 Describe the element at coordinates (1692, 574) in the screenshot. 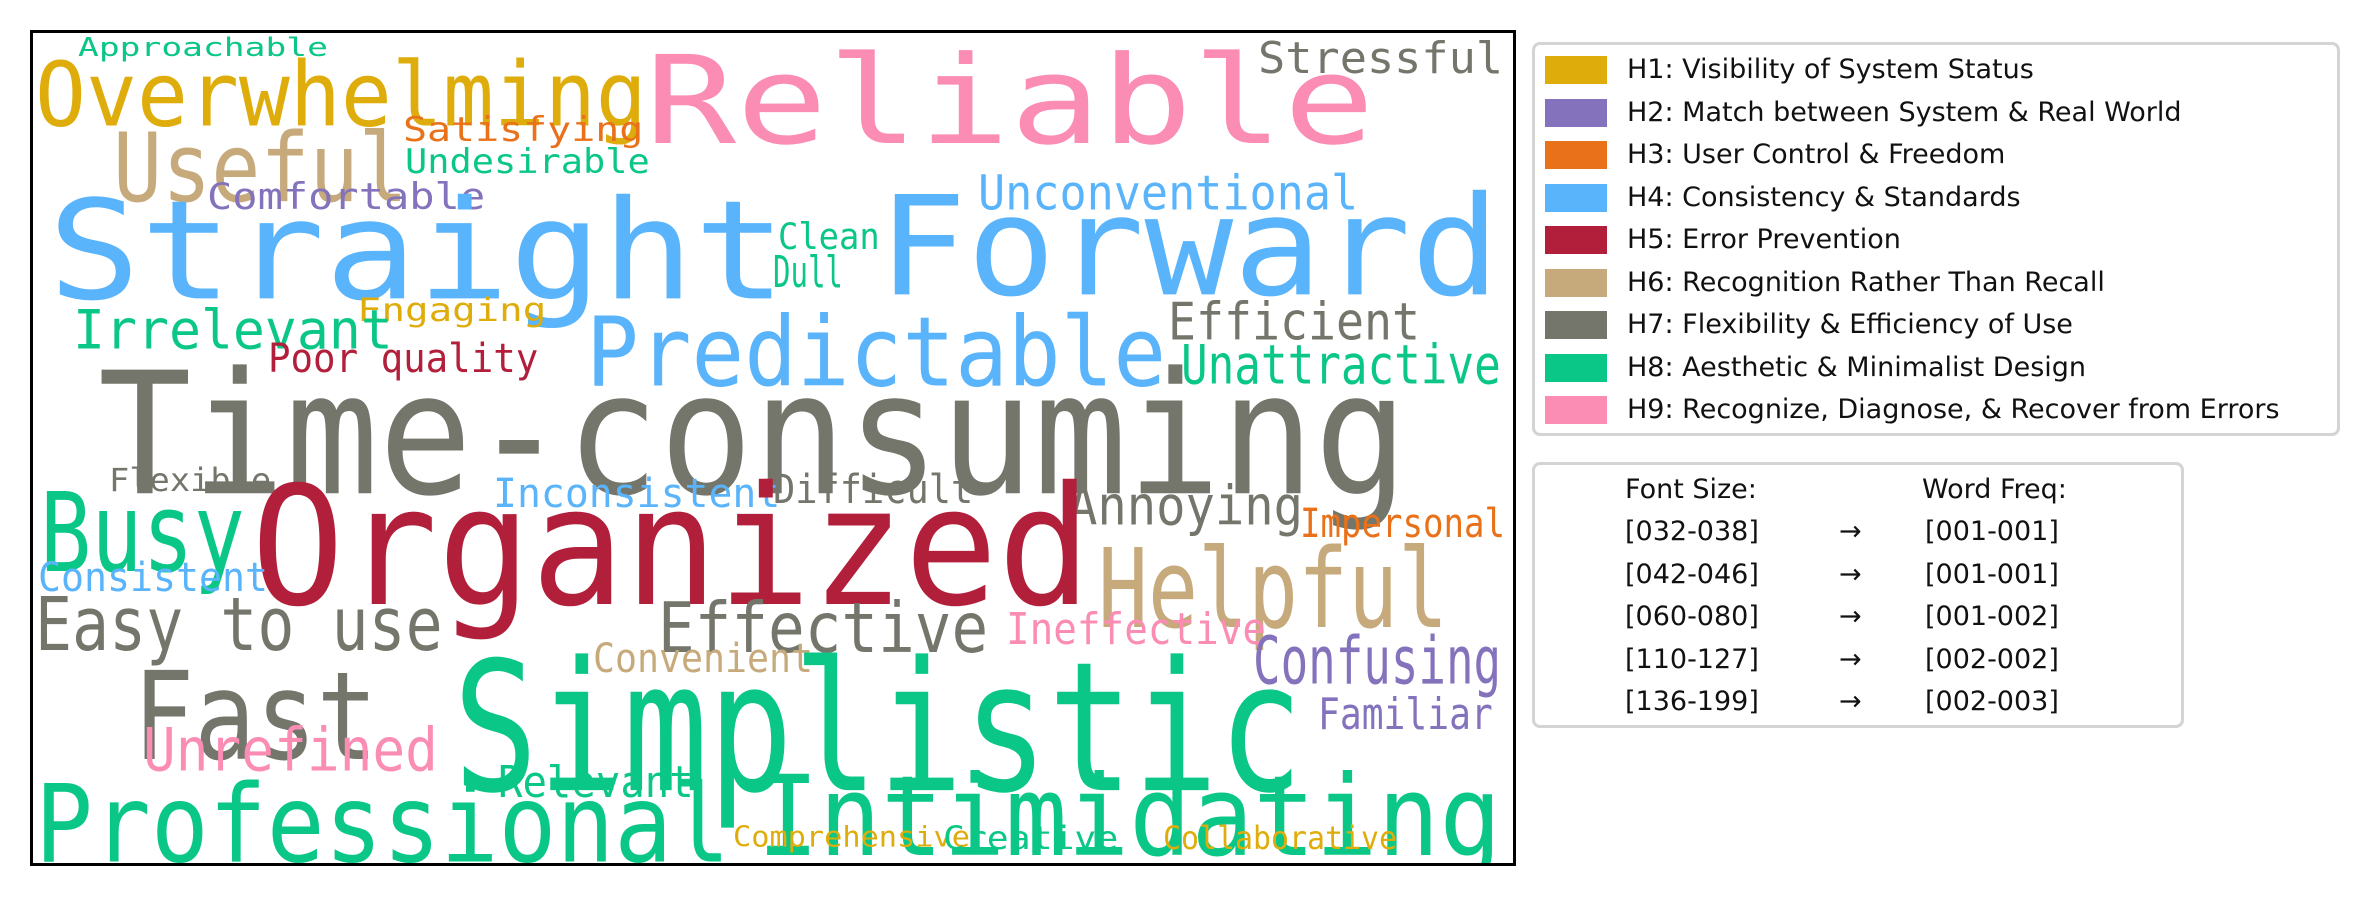

I see `size-legend-size-2: [042-046]` at that location.